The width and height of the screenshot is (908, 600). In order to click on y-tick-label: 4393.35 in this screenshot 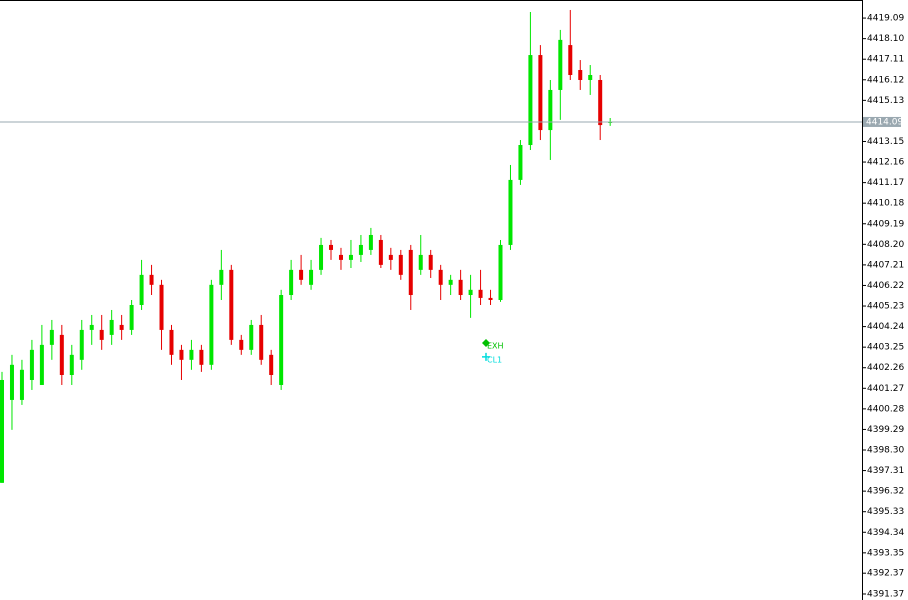, I will do `click(885, 553)`.